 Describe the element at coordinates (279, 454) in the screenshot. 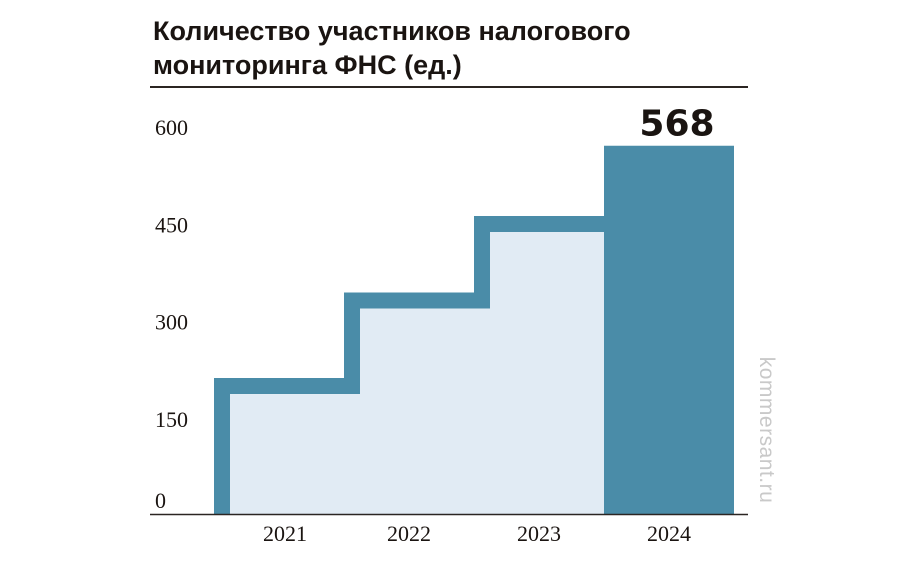

I see `bar-2021` at that location.